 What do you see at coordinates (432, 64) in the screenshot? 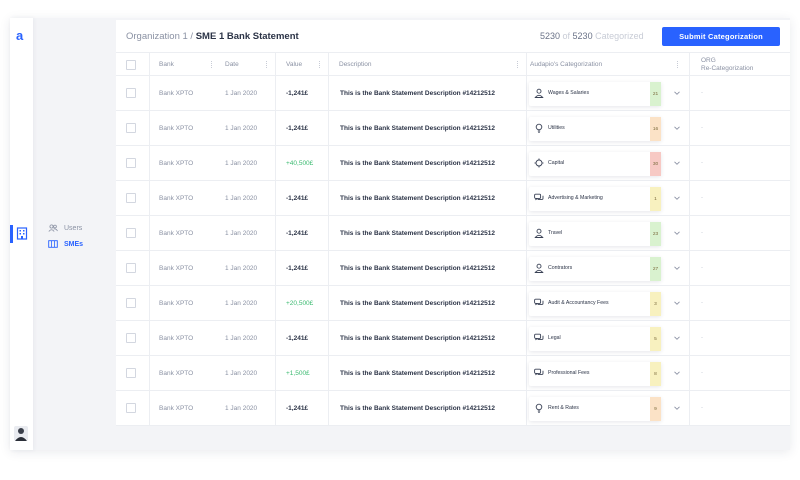
I see `column-header-description: Description` at bounding box center [432, 64].